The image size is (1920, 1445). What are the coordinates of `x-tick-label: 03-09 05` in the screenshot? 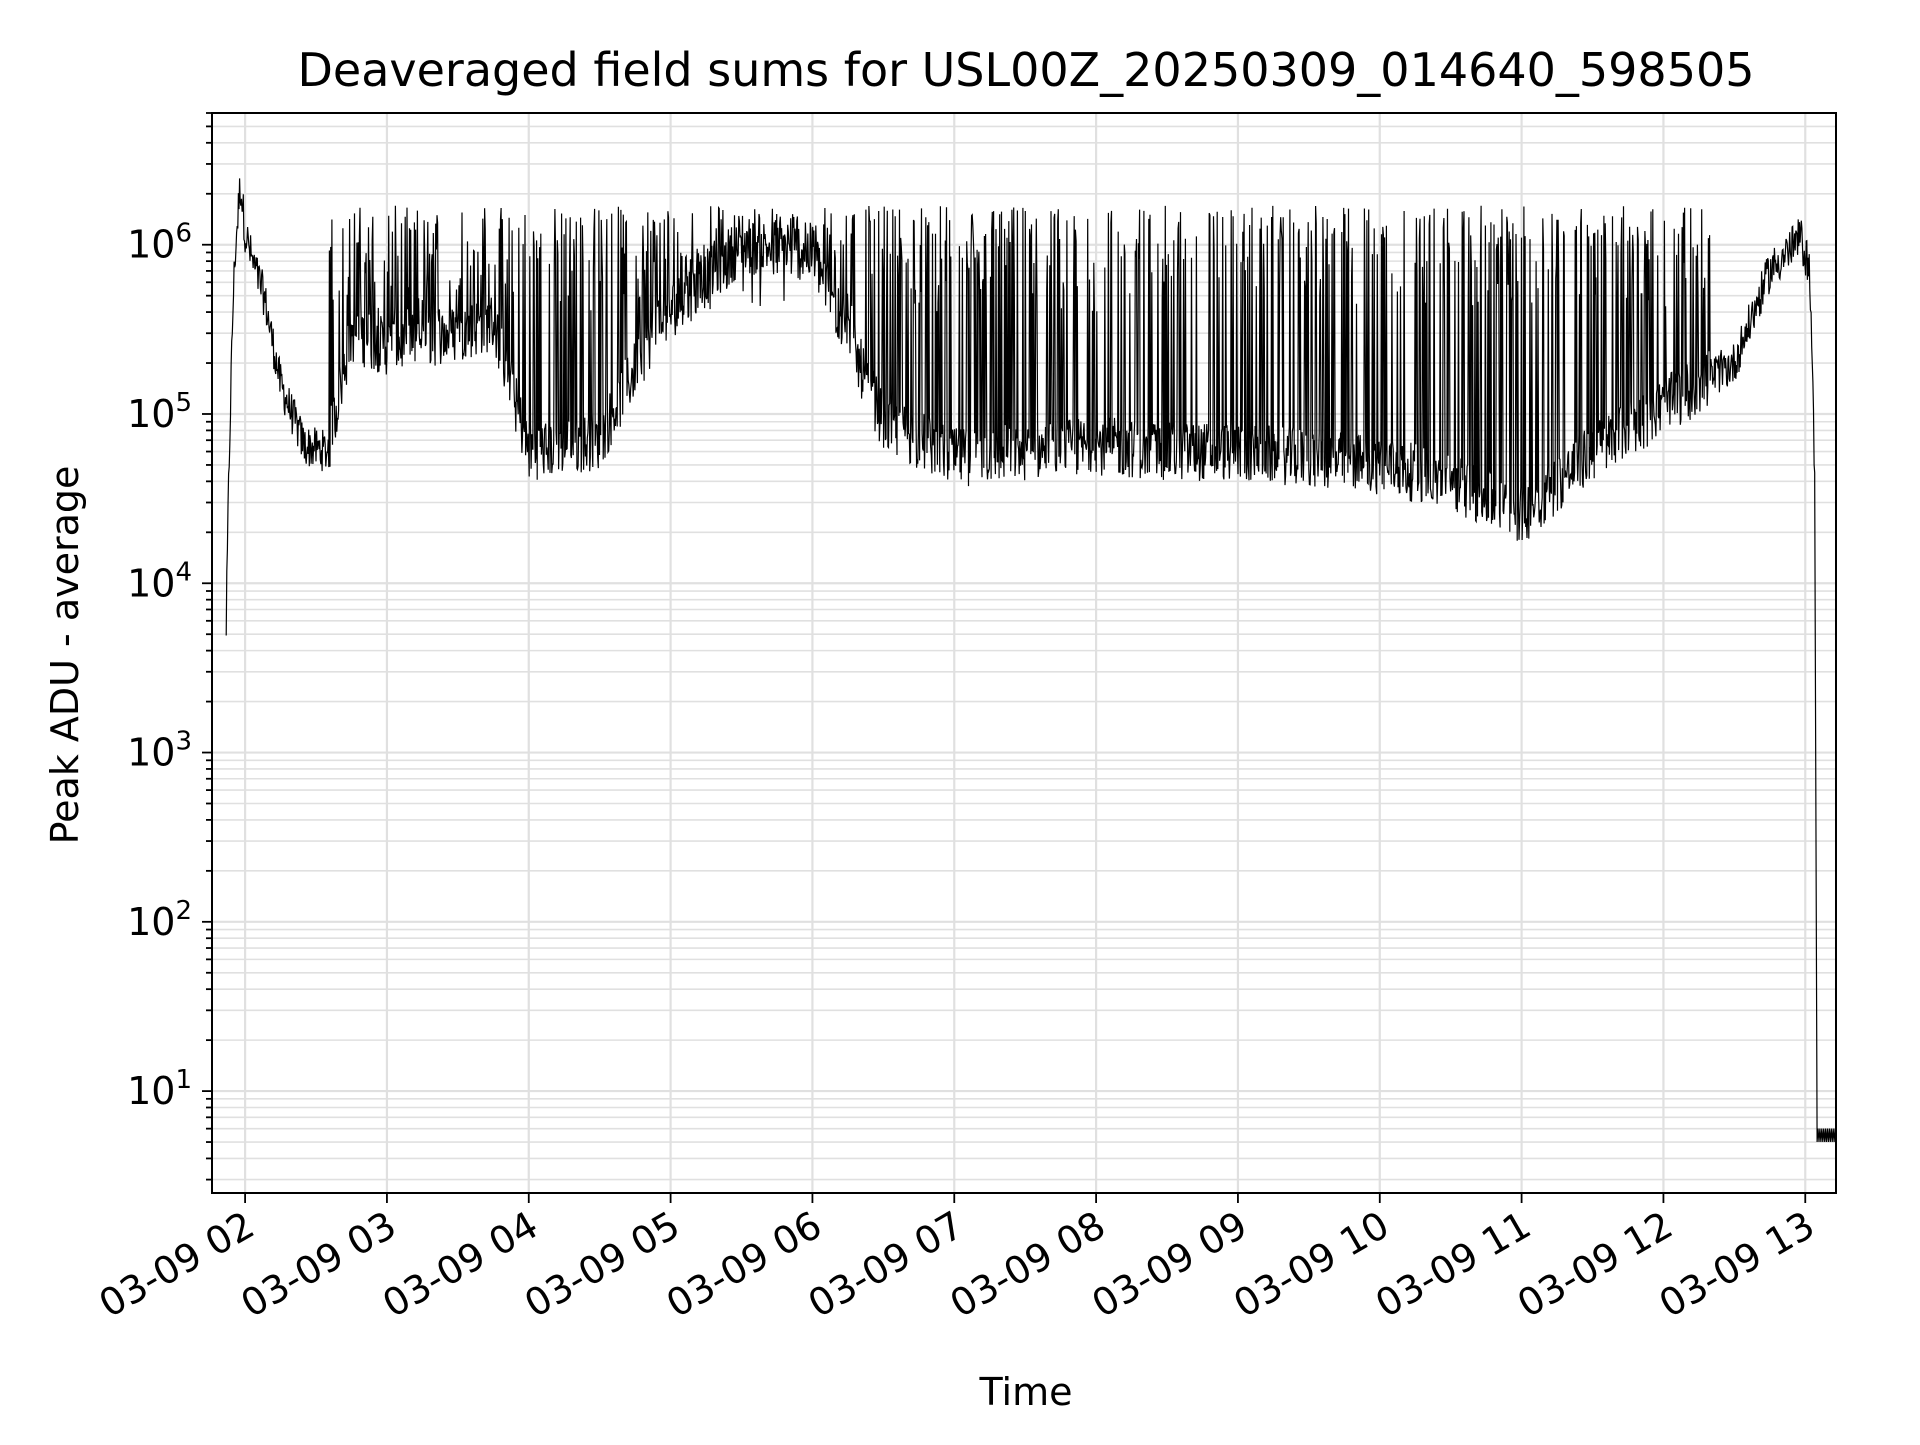 It's located at (602, 1265).